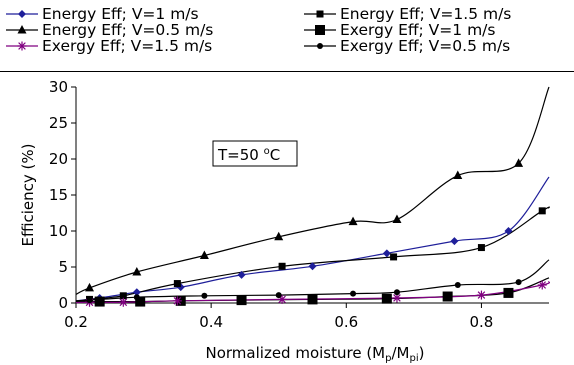 The width and height of the screenshot is (574, 365). Describe the element at coordinates (127, 30) in the screenshot. I see `legend-label: Energy Eff; V=0.5 m/s` at that location.